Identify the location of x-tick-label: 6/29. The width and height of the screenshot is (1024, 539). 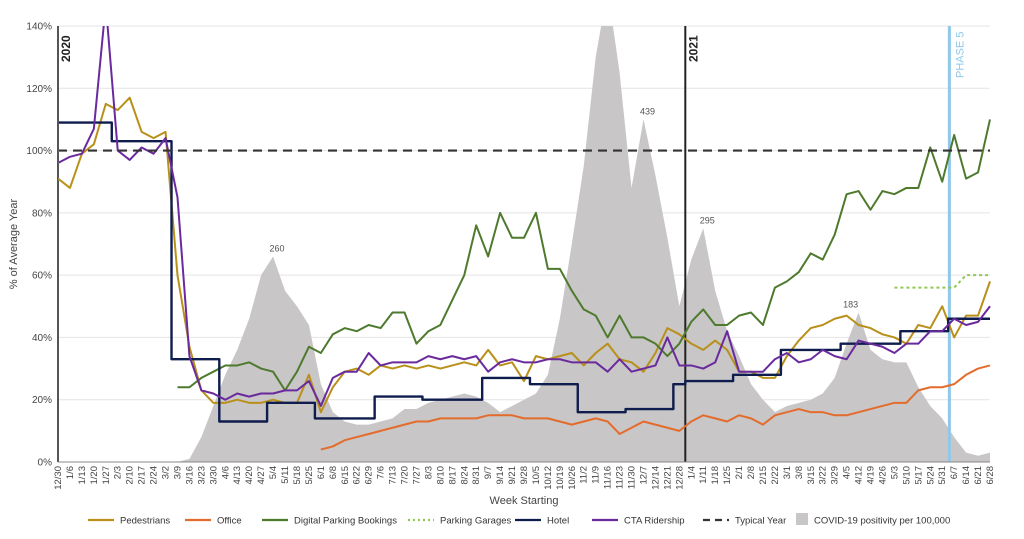
(369, 475).